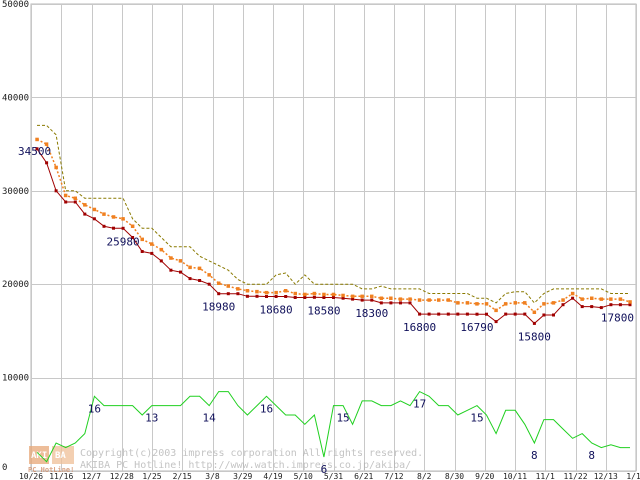 The image size is (640, 480). What do you see at coordinates (31, 476) in the screenshot?
I see `x-tick-label: 10/26` at bounding box center [31, 476].